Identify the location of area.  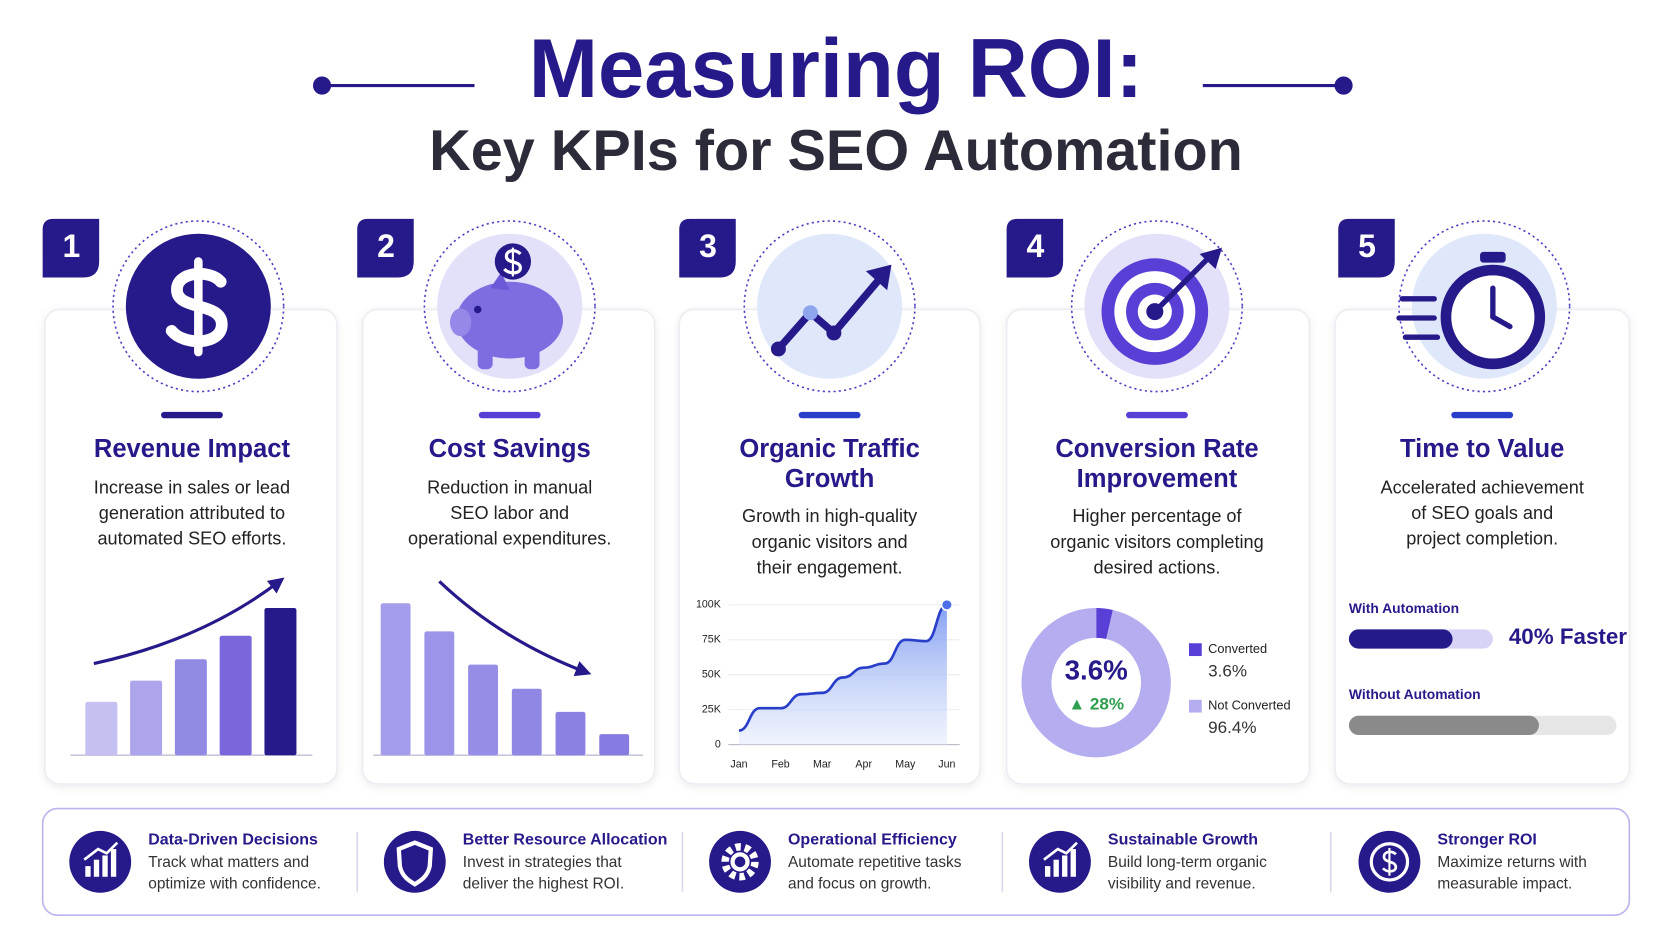
(842, 674).